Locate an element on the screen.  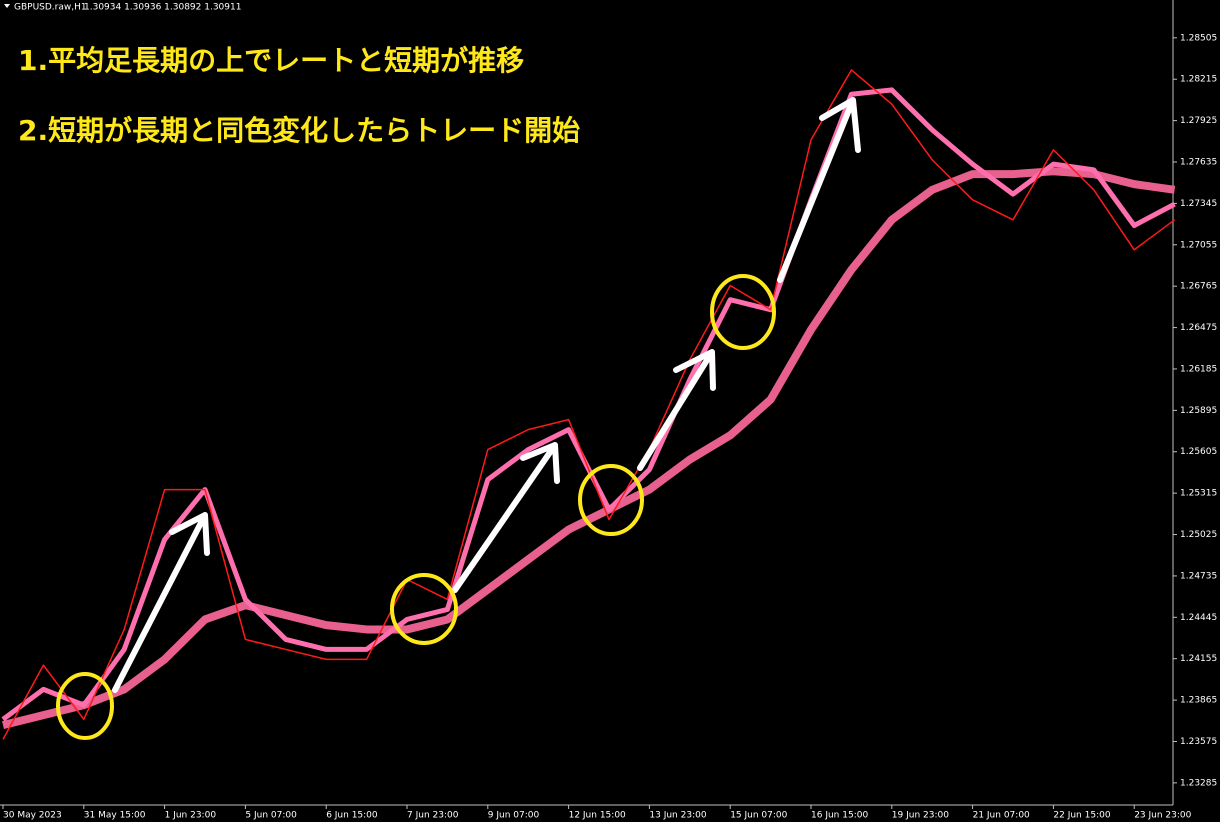
x-tick-label: 16 Jun 15:00 is located at coordinates (839, 816).